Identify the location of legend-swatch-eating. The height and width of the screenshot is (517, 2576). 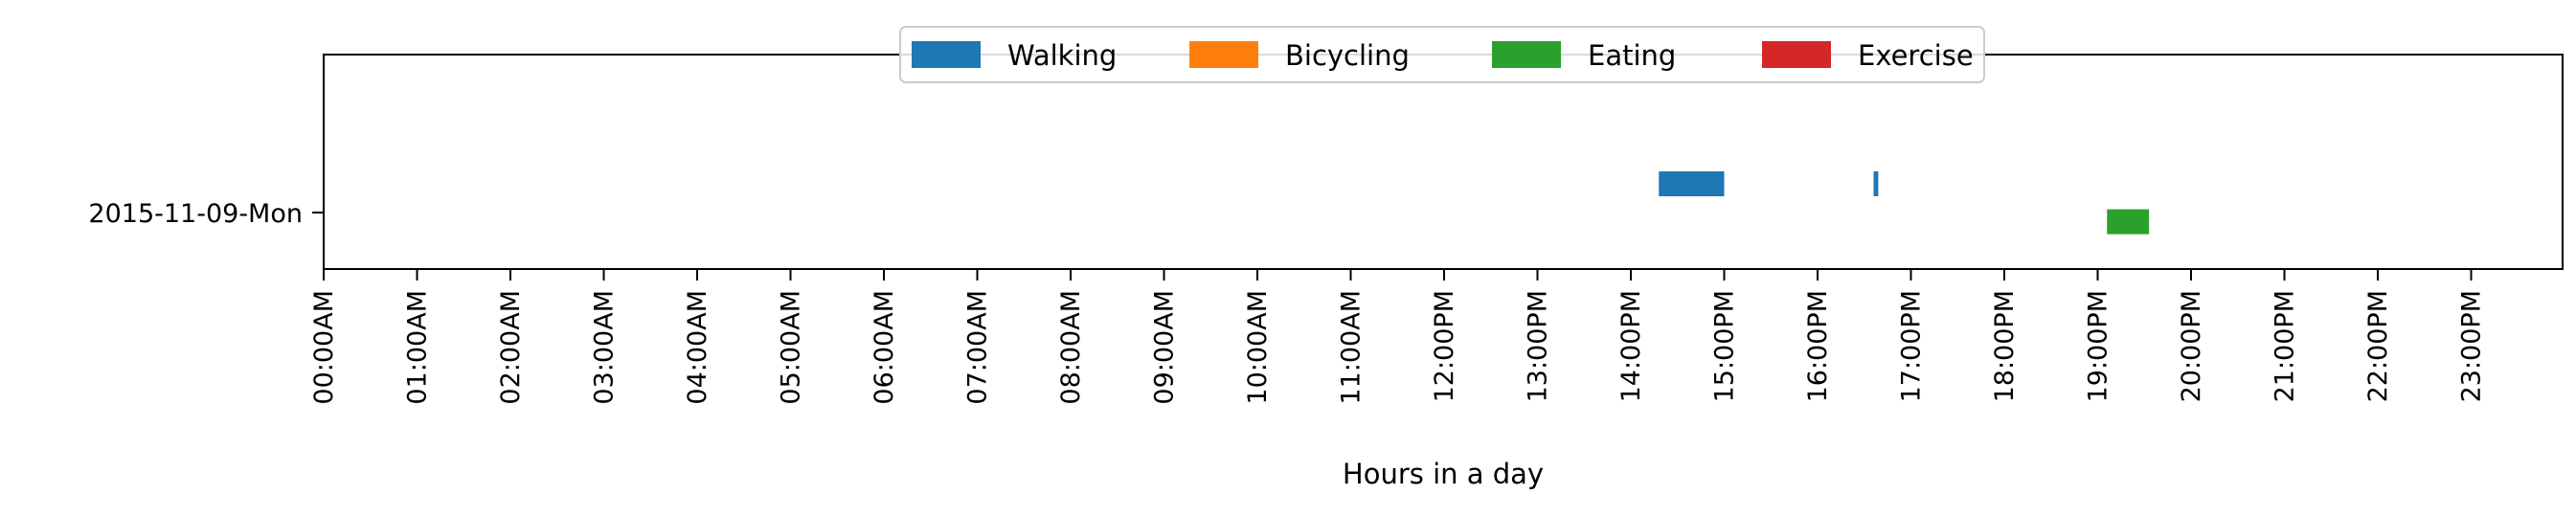
(1526, 54).